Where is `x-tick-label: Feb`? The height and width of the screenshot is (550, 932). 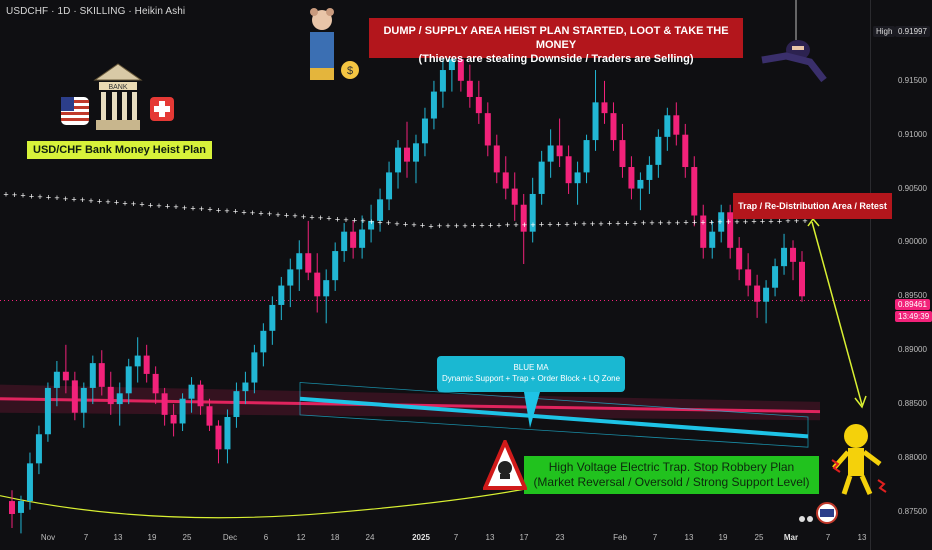
x-tick-label: Feb is located at coordinates (620, 537).